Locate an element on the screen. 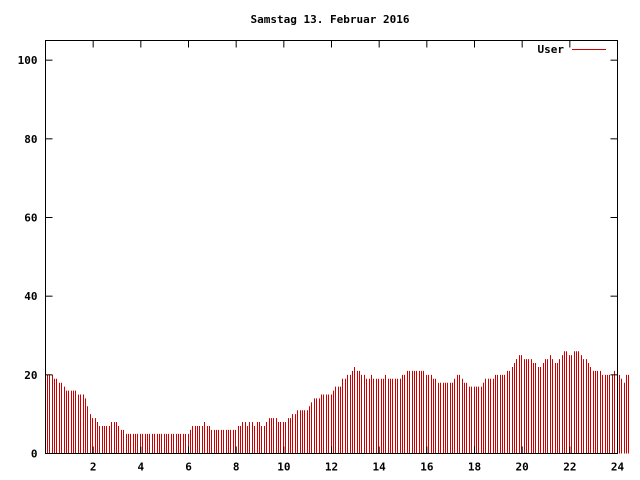 The height and width of the screenshot is (480, 640). x-tick-label: 2 is located at coordinates (93, 467).